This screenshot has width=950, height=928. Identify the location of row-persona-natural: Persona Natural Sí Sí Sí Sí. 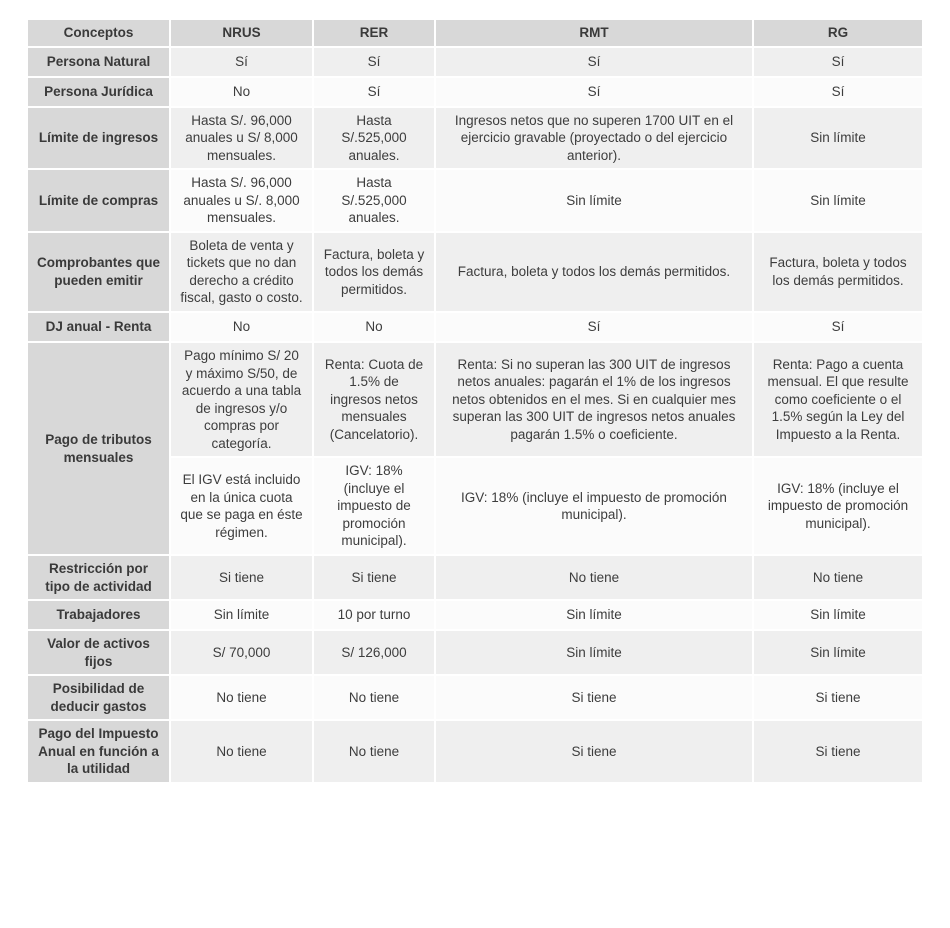
(475, 61).